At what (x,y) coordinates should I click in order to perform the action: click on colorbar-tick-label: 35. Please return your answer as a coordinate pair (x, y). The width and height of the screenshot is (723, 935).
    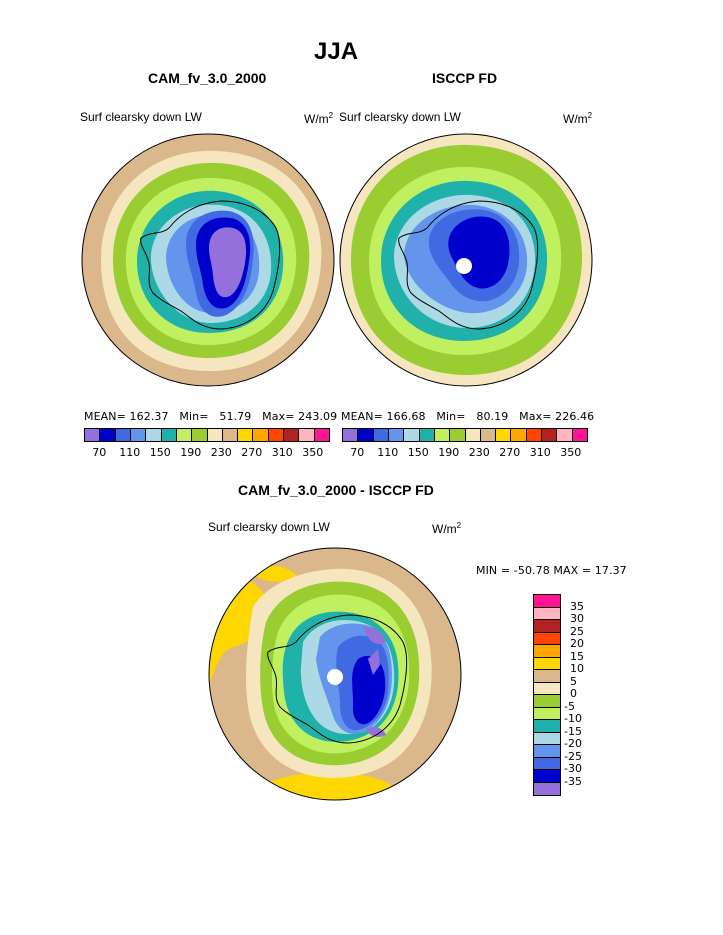
    Looking at the image, I should click on (577, 606).